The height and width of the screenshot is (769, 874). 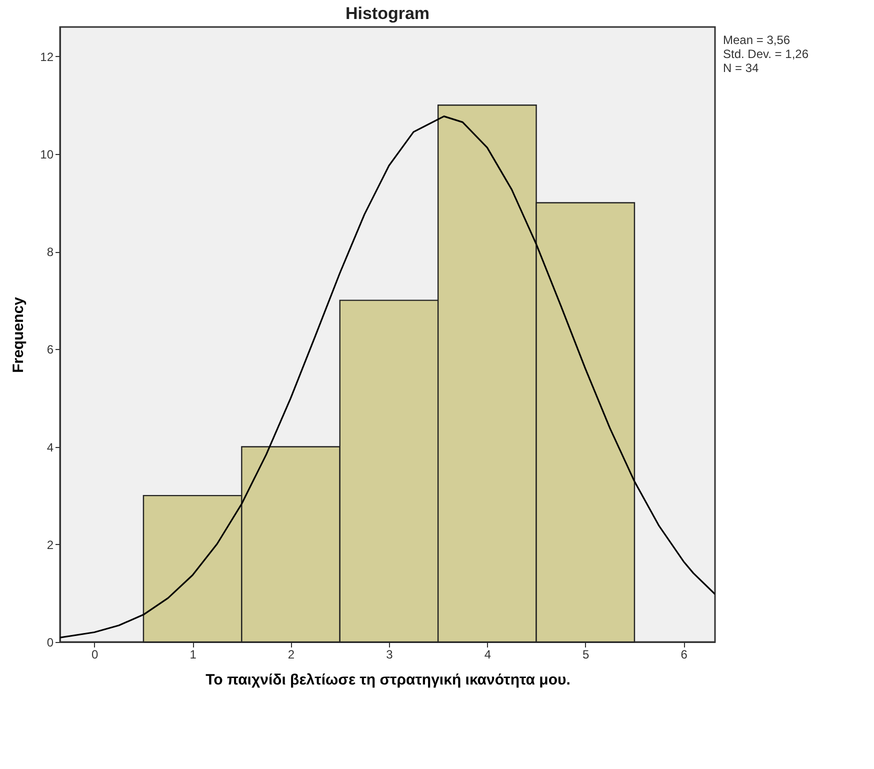 I want to click on y-tick-label: 2, so click(x=50, y=545).